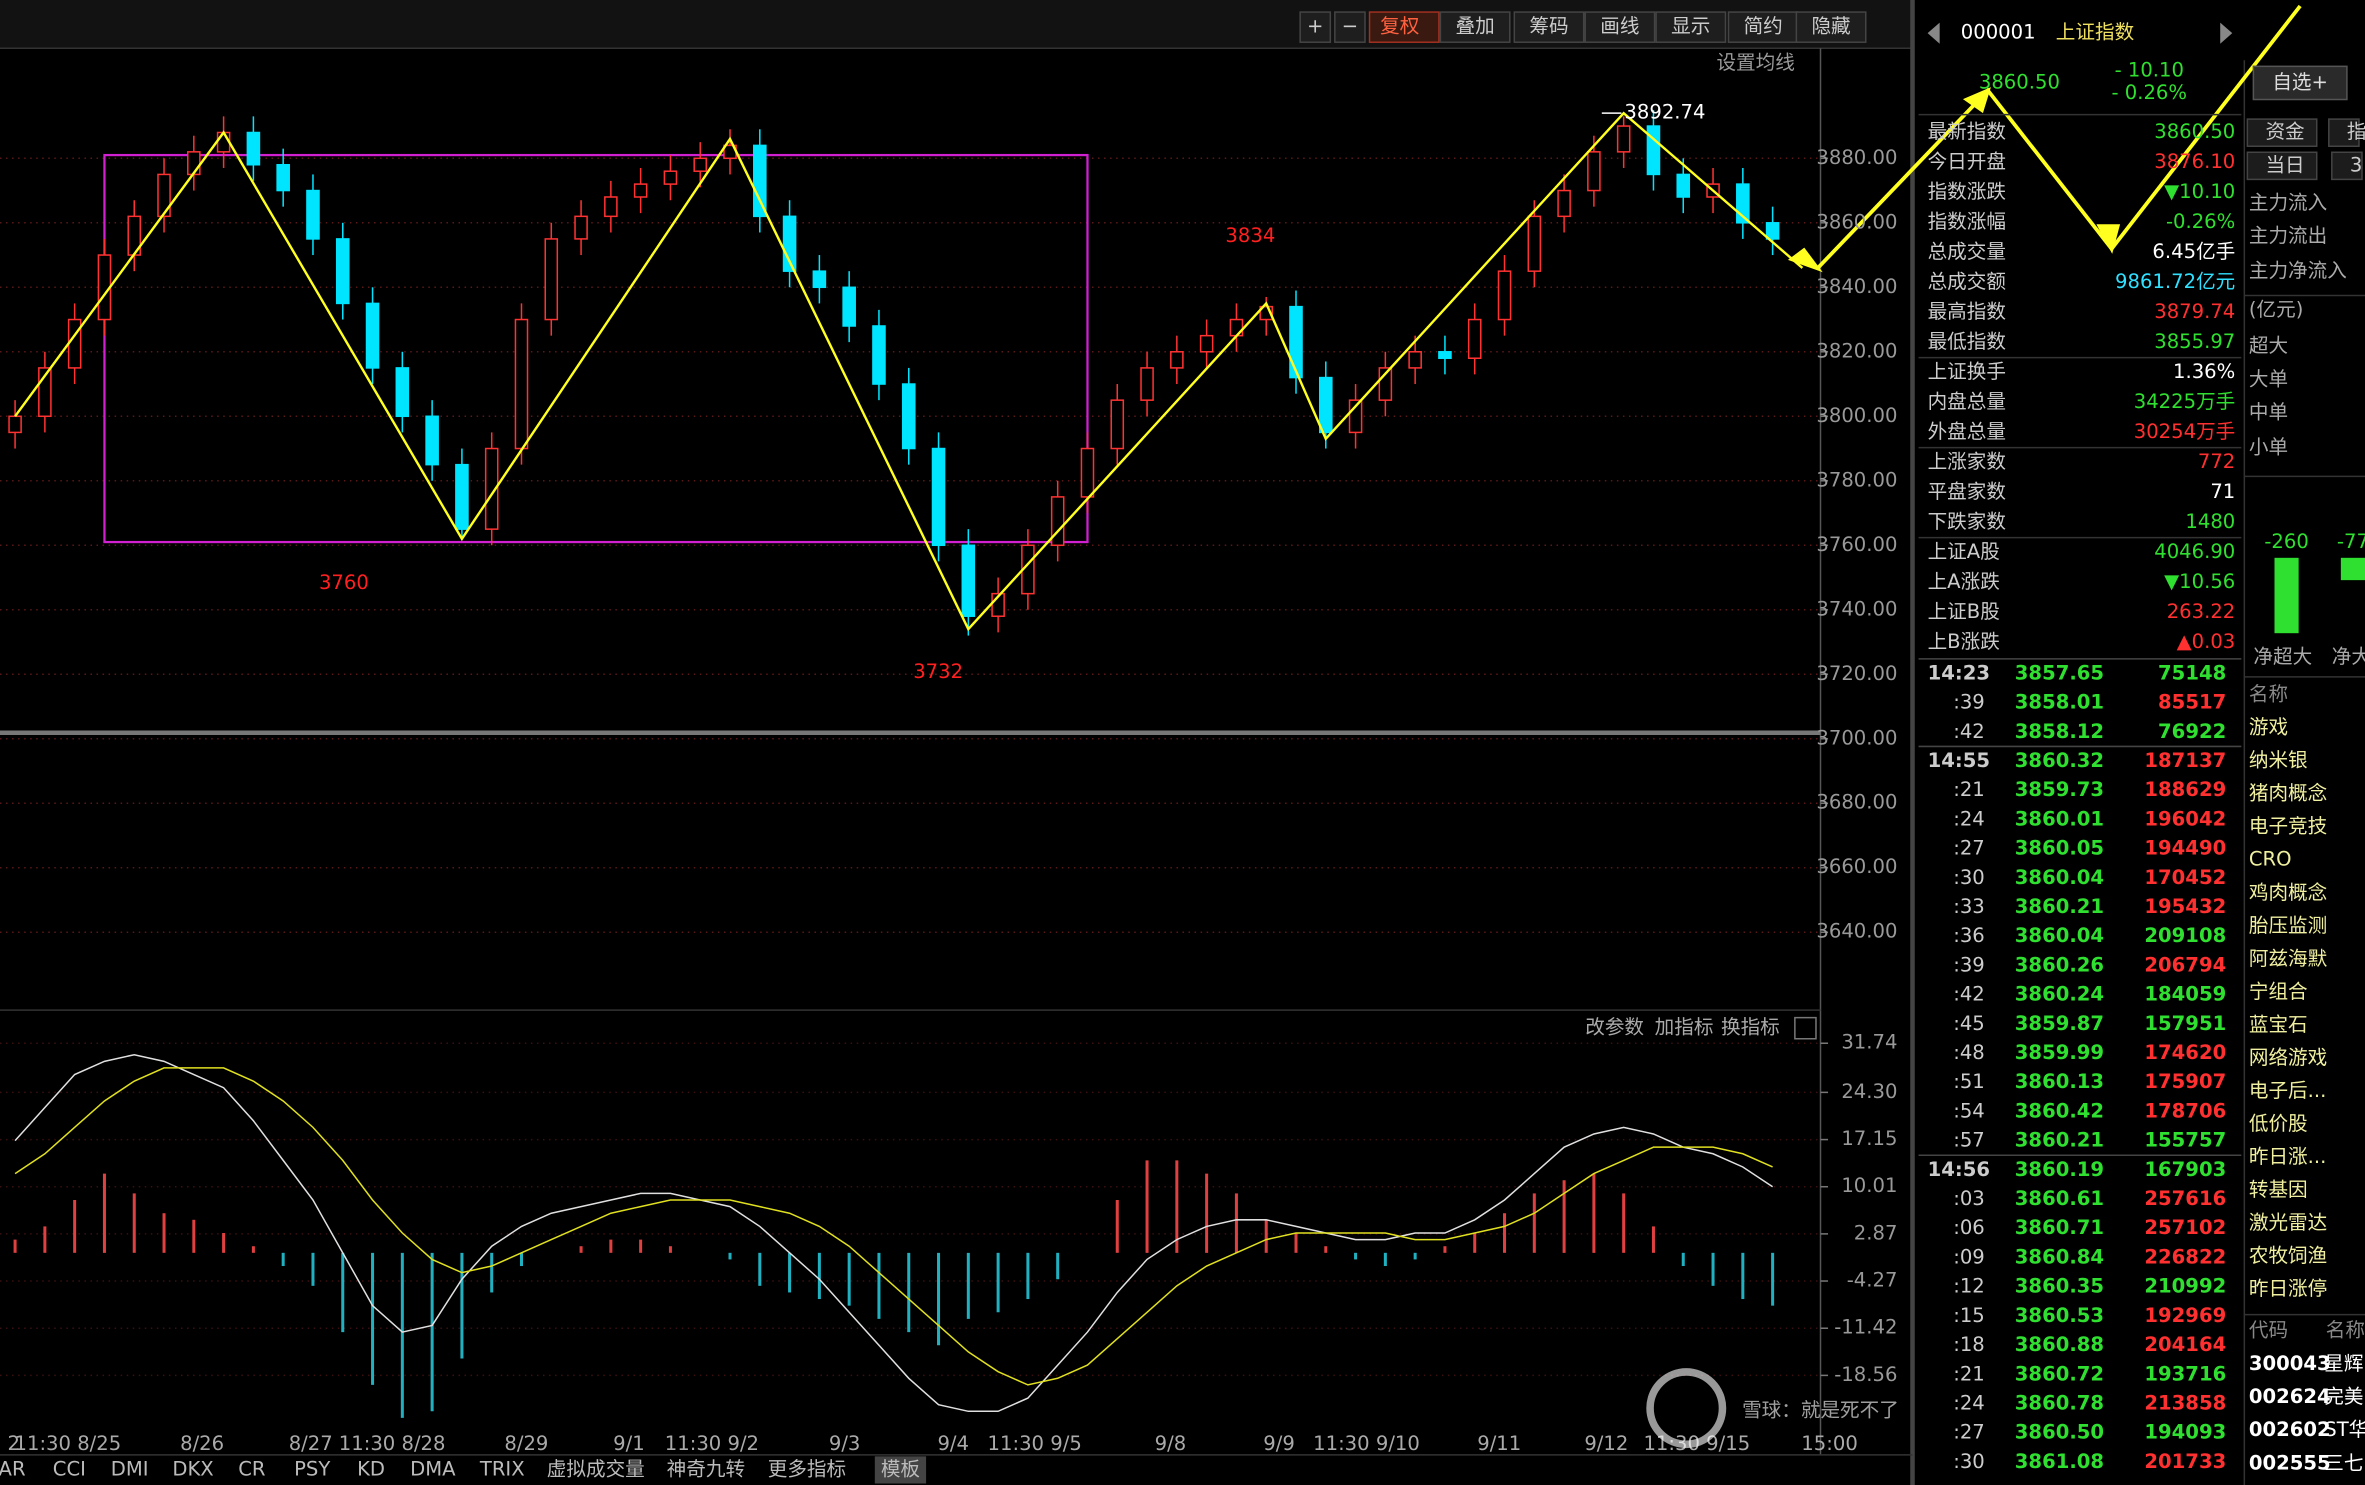 Image resolution: width=2365 pixels, height=1485 pixels. I want to click on toolbar-button: 画线, so click(1619, 26).